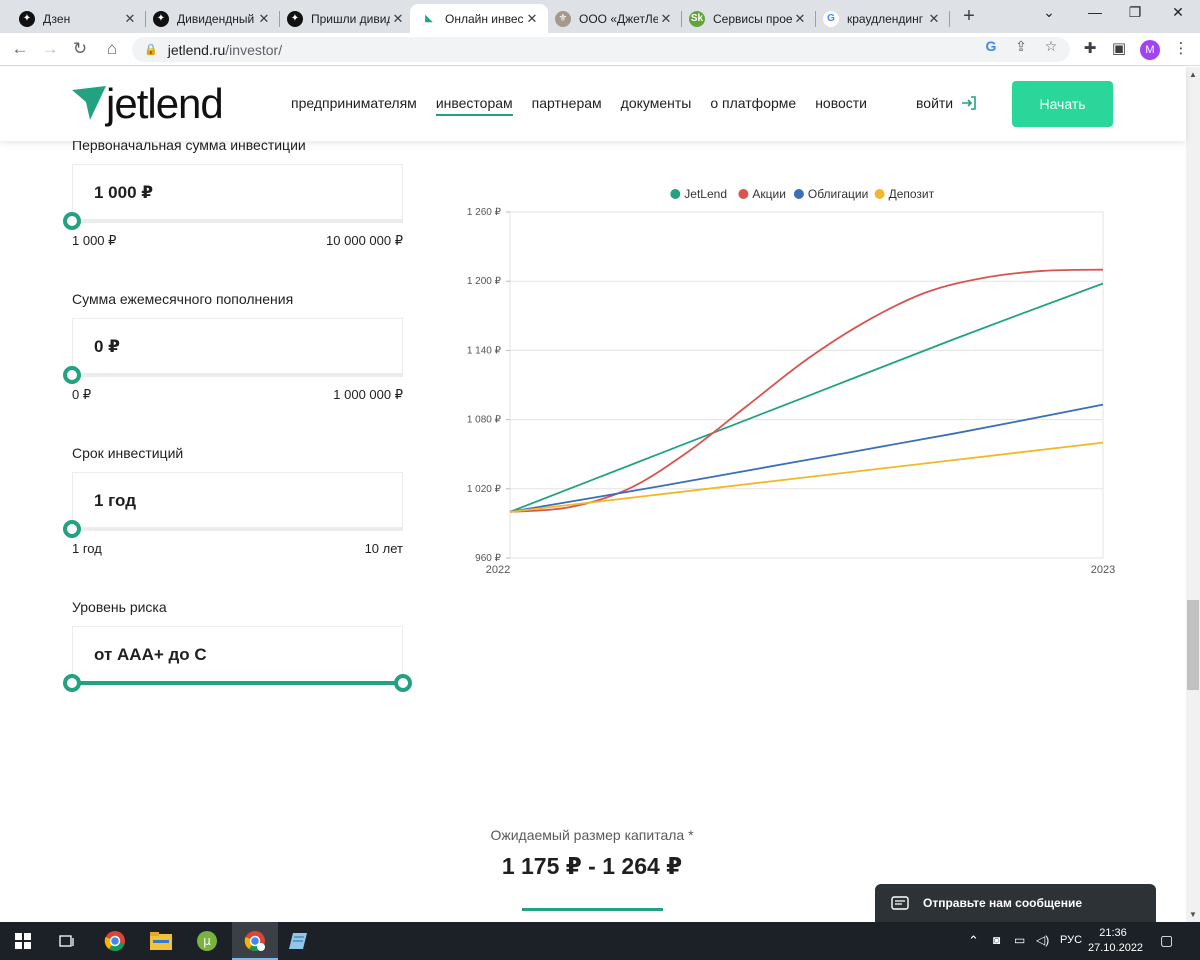  I want to click on restore-icon: ❐, so click(1135, 12).